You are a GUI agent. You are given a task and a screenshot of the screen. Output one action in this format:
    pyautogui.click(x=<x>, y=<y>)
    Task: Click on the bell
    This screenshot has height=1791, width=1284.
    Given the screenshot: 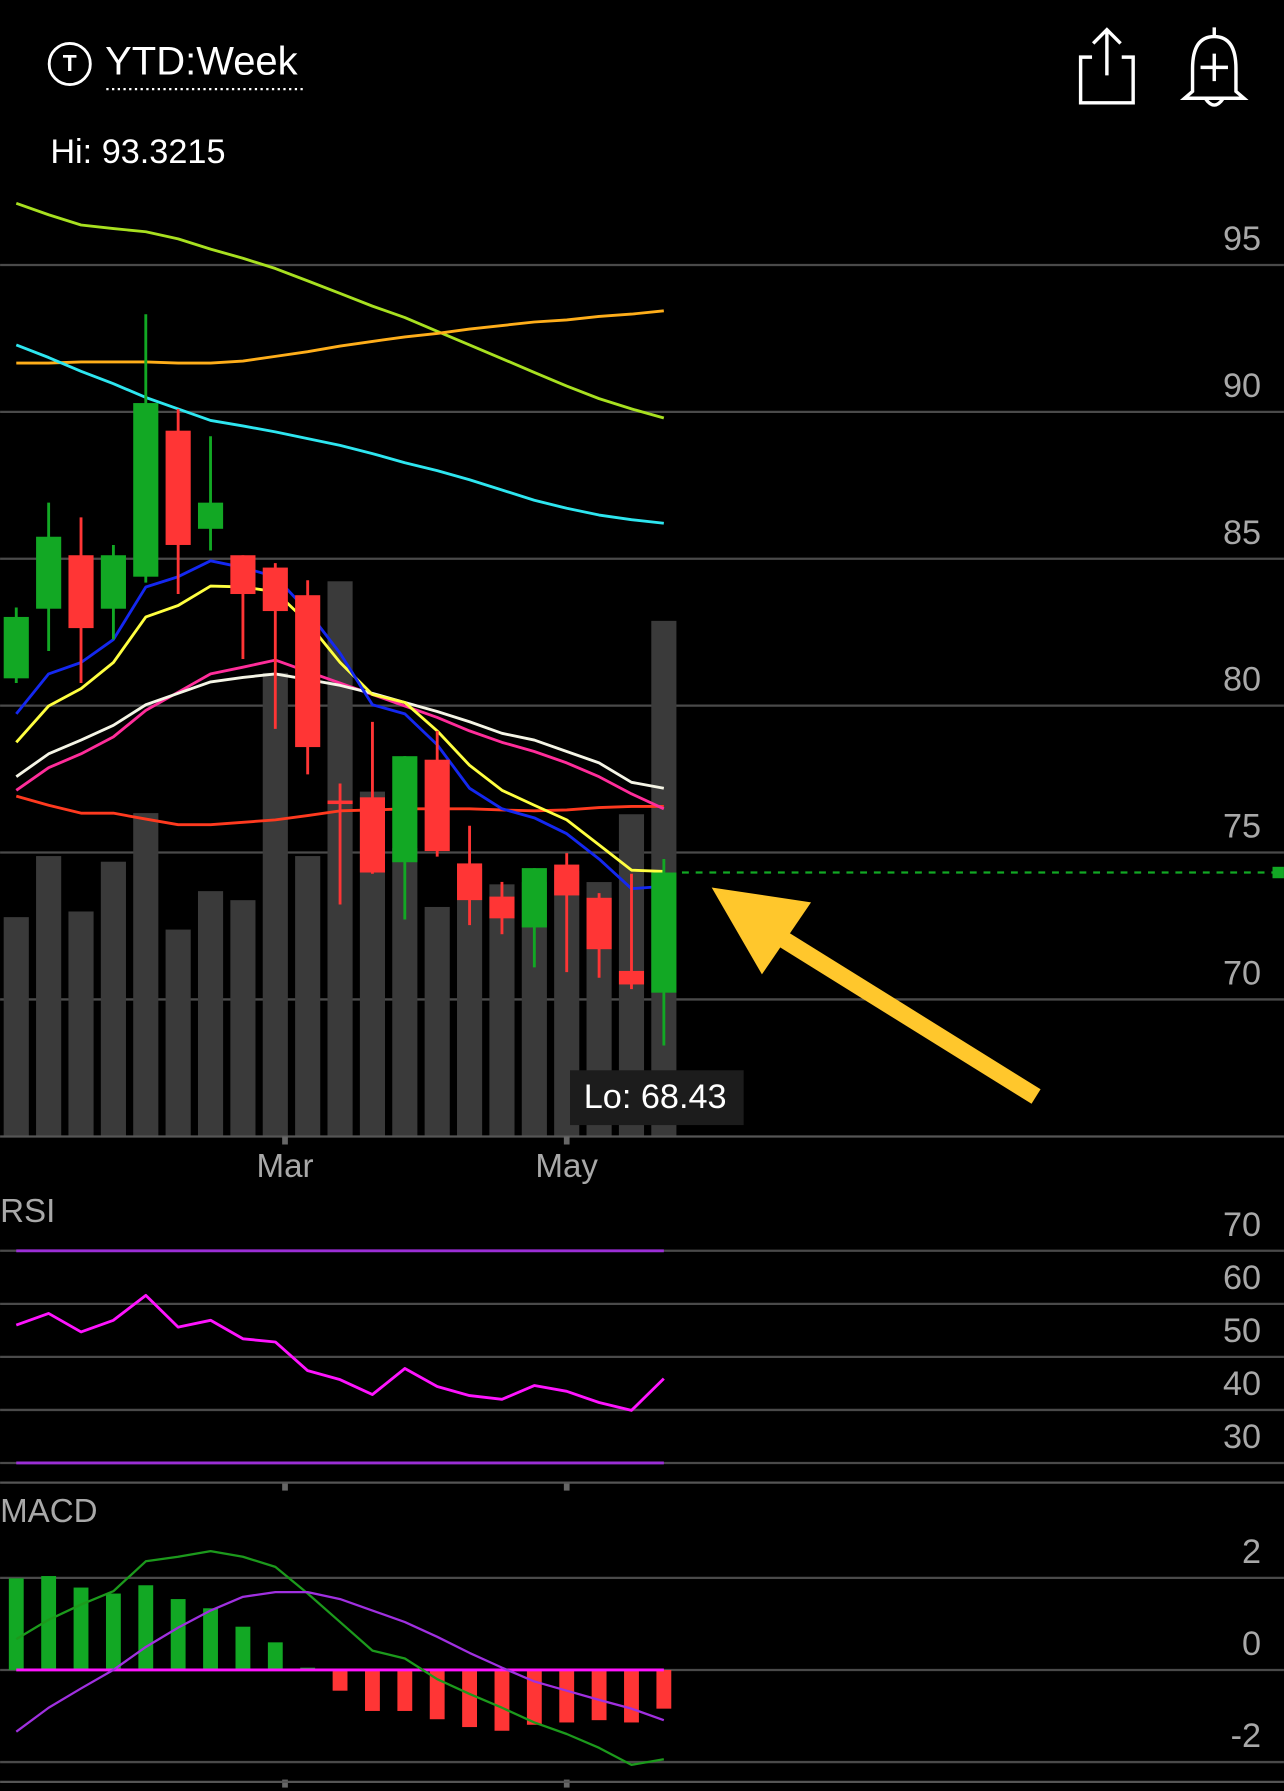 What is the action you would take?
    pyautogui.click(x=1214, y=63)
    